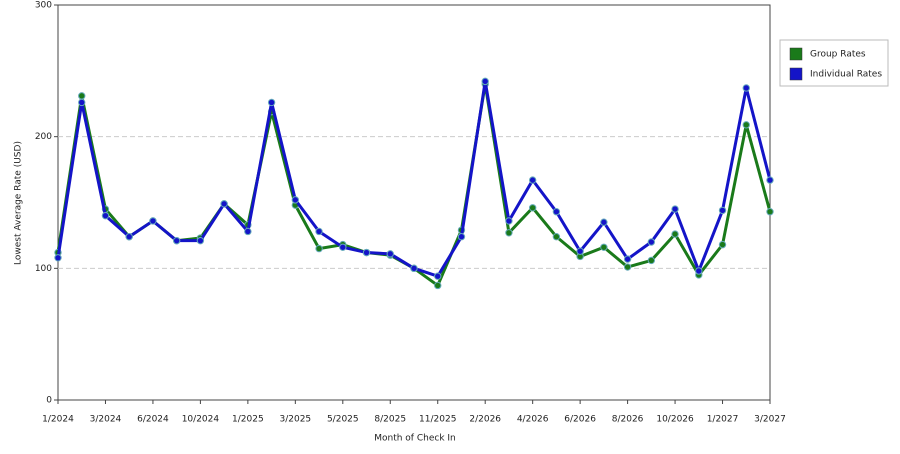 This screenshot has height=454, width=900. Describe the element at coordinates (58, 420) in the screenshot. I see `x-tick-label: 1/2024` at that location.